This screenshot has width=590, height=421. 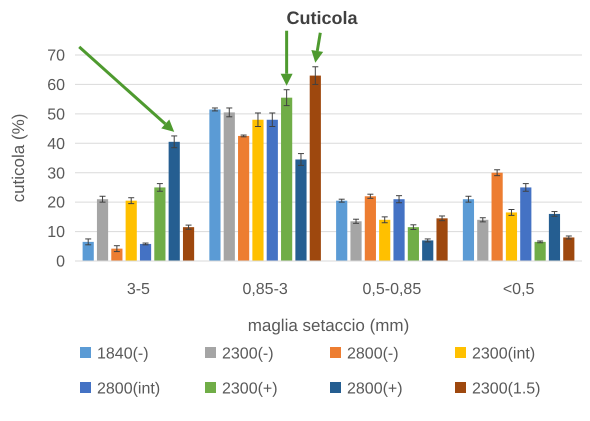 What do you see at coordinates (322, 18) in the screenshot?
I see `chart-title: Cuticola` at bounding box center [322, 18].